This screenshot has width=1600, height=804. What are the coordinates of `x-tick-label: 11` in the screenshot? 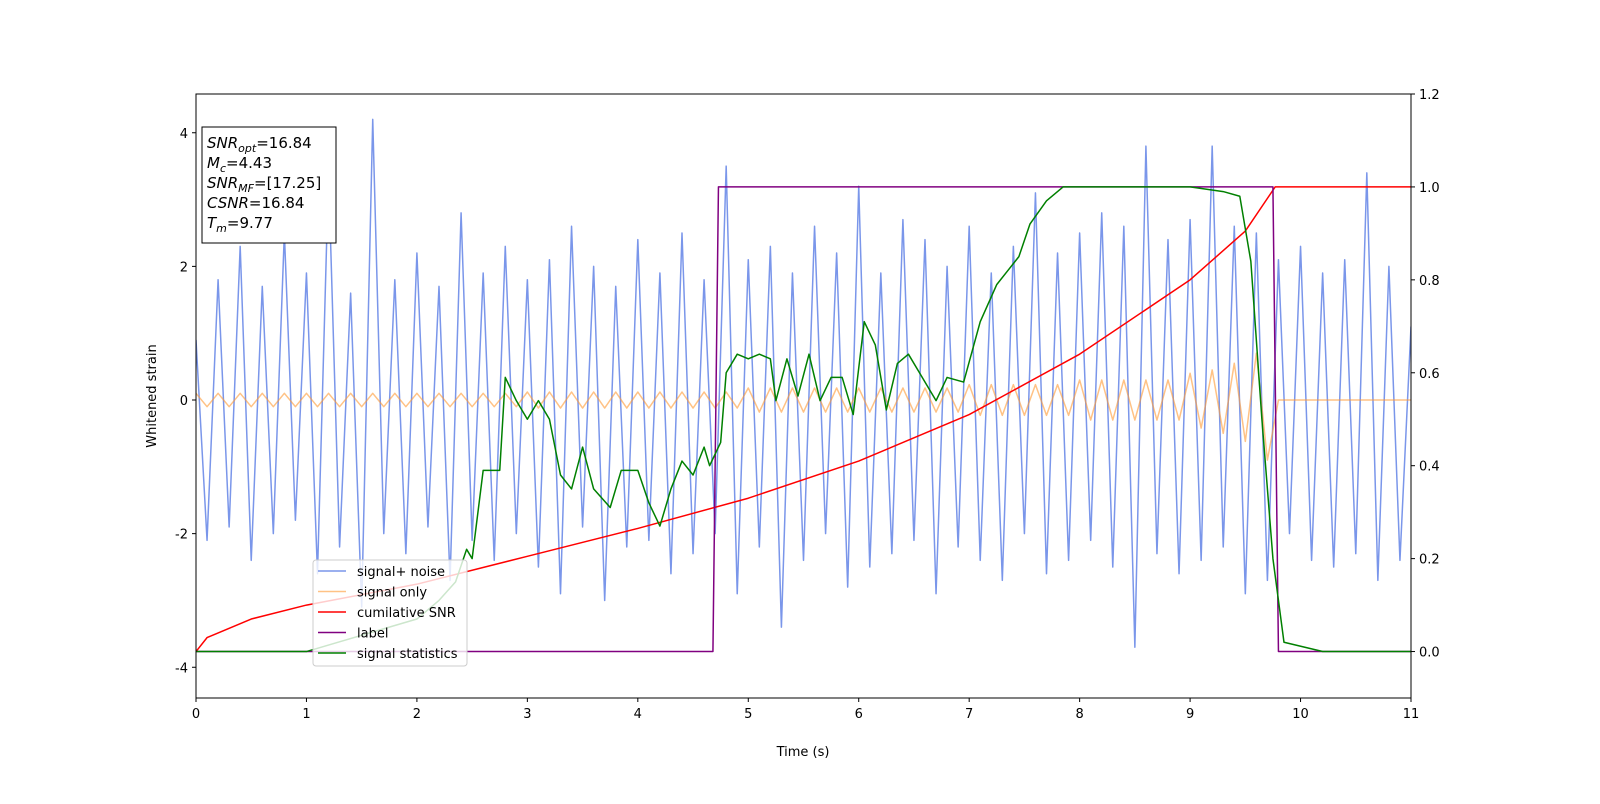 It's located at (1411, 714).